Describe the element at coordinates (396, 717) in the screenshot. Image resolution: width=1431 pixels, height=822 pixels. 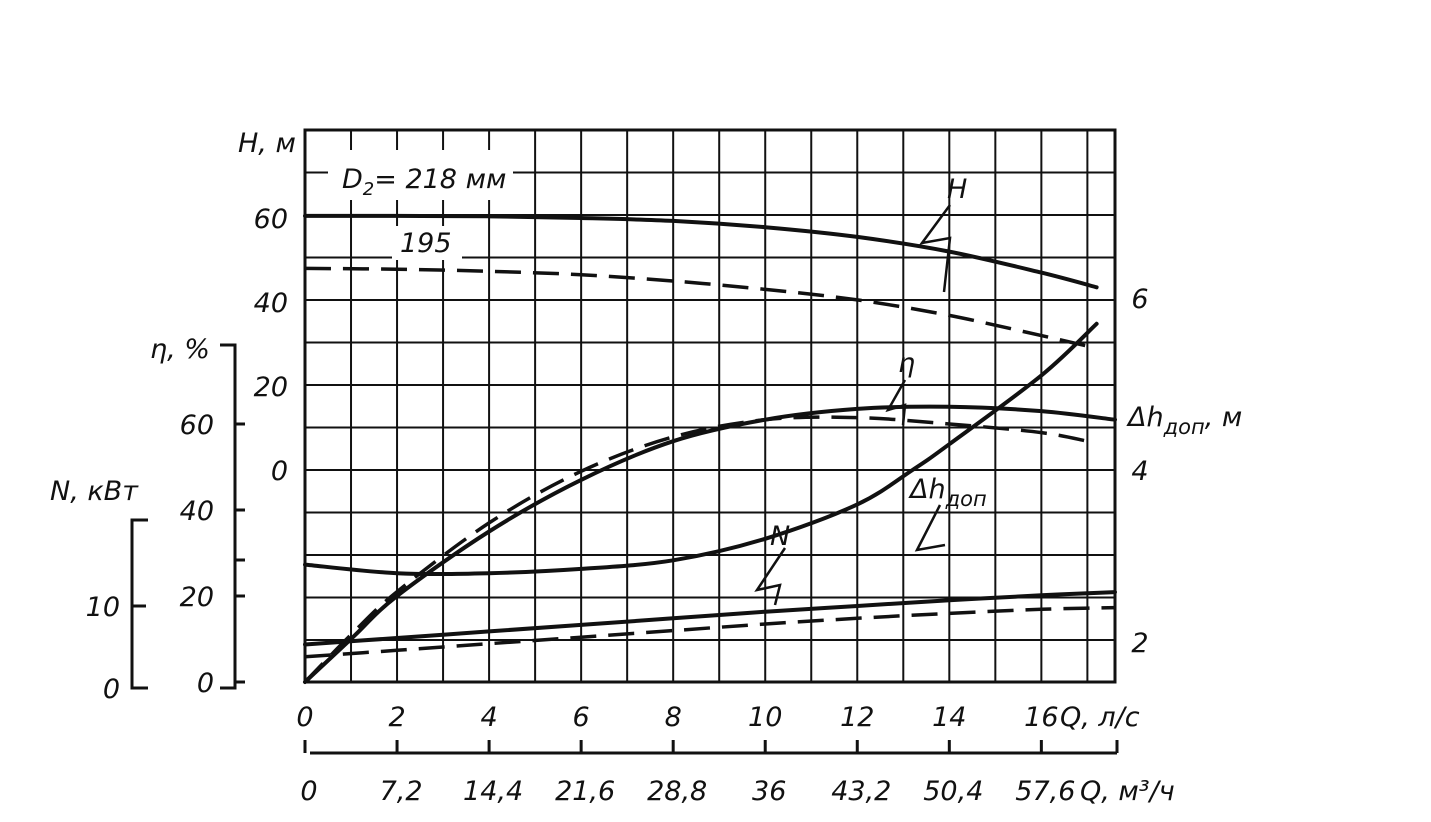
I see `x-primary-tick-label: 2` at that location.